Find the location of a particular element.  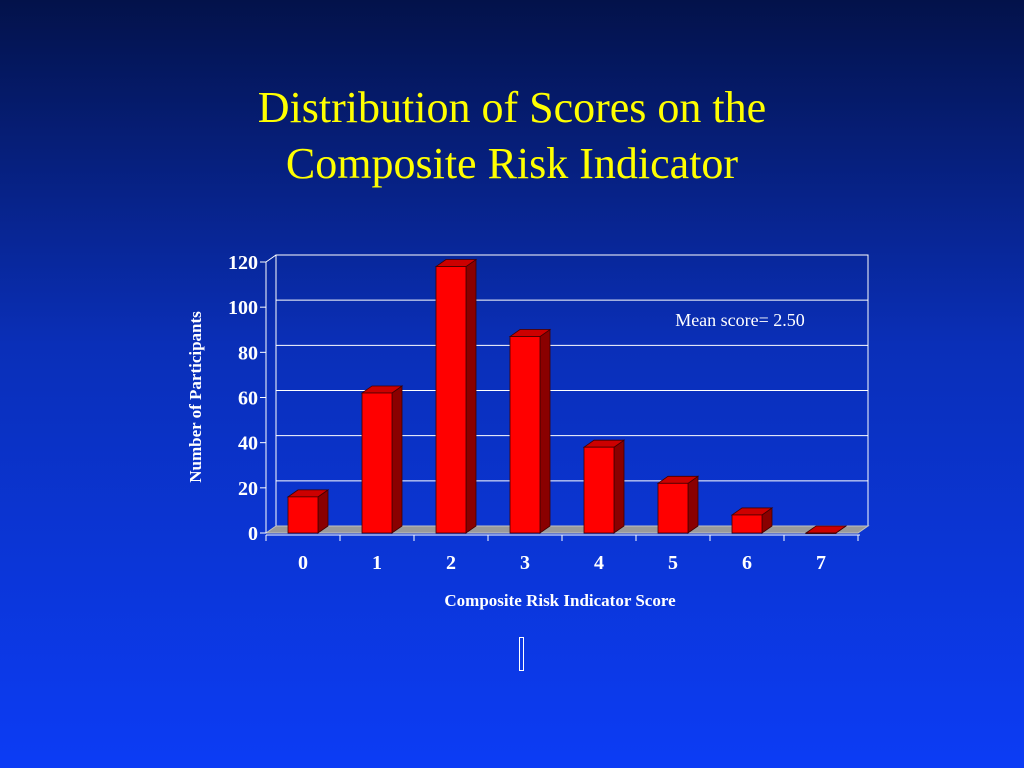

title-line-1: Distribution of Scores on the is located at coordinates (512, 107).